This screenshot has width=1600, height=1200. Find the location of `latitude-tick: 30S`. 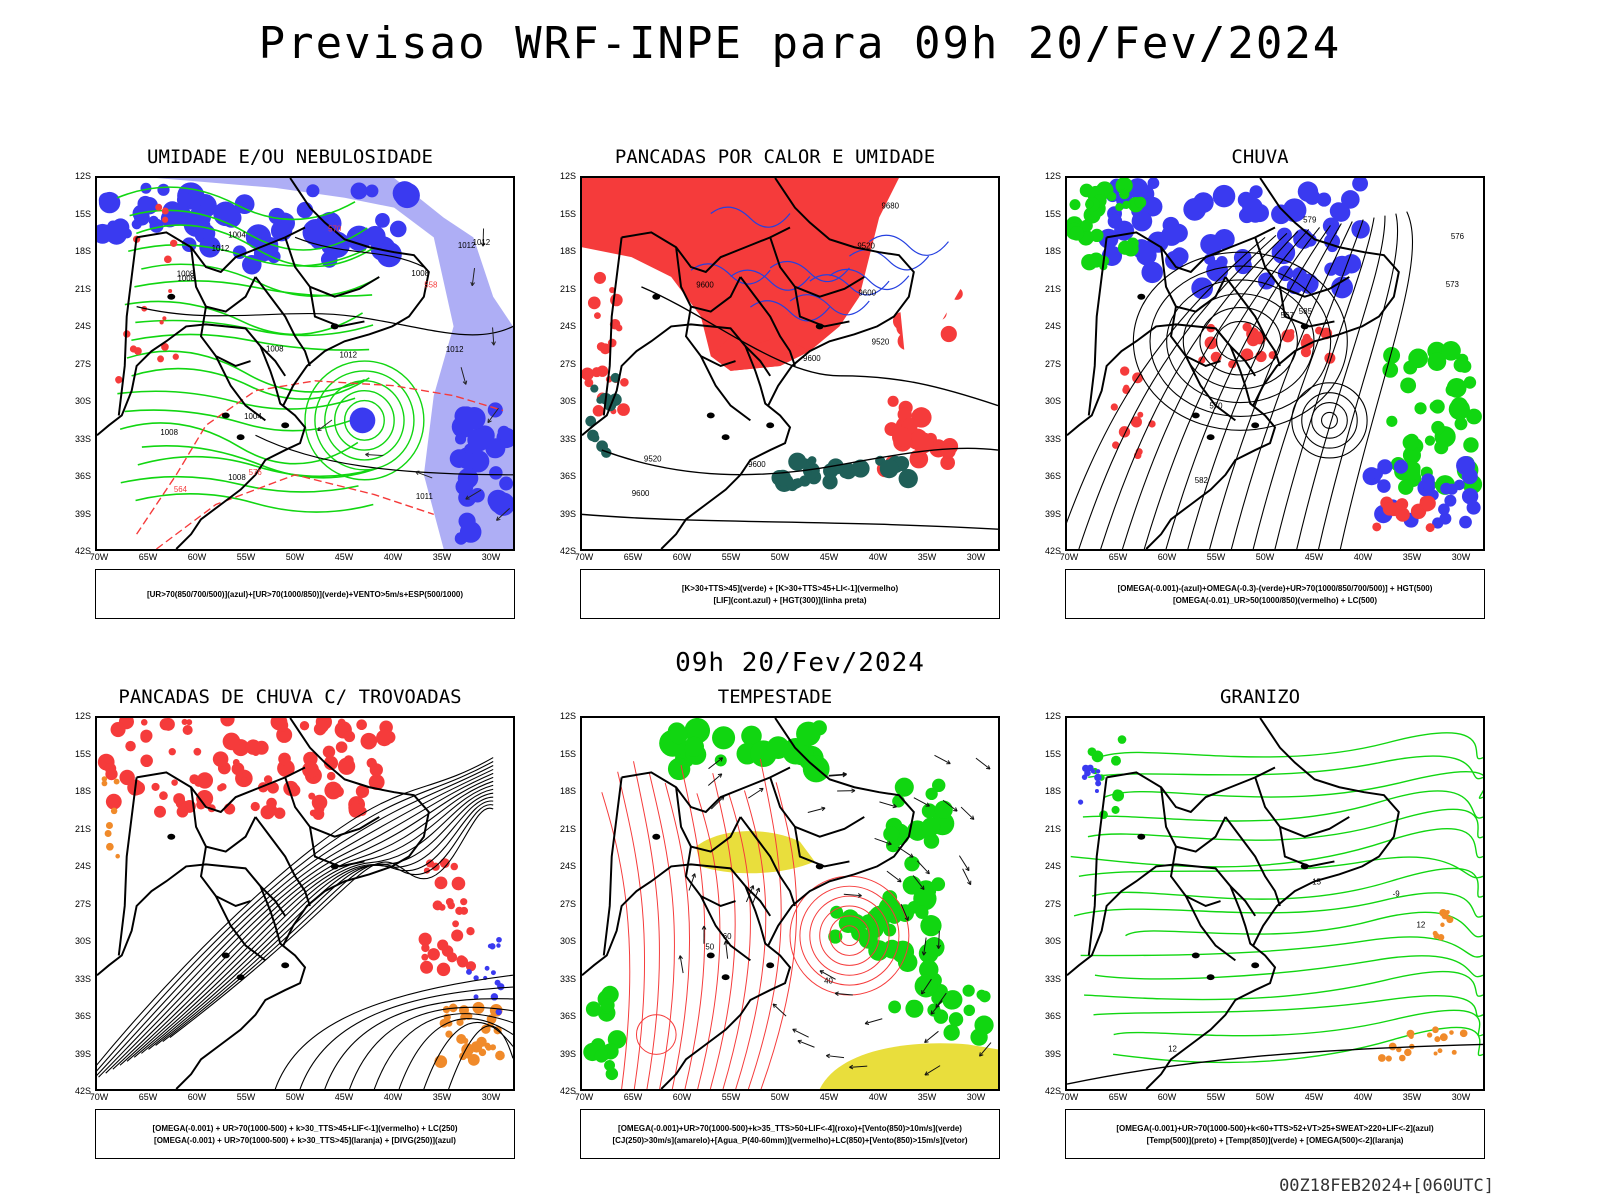

latitude-tick: 30S is located at coordinates (1052, 401).